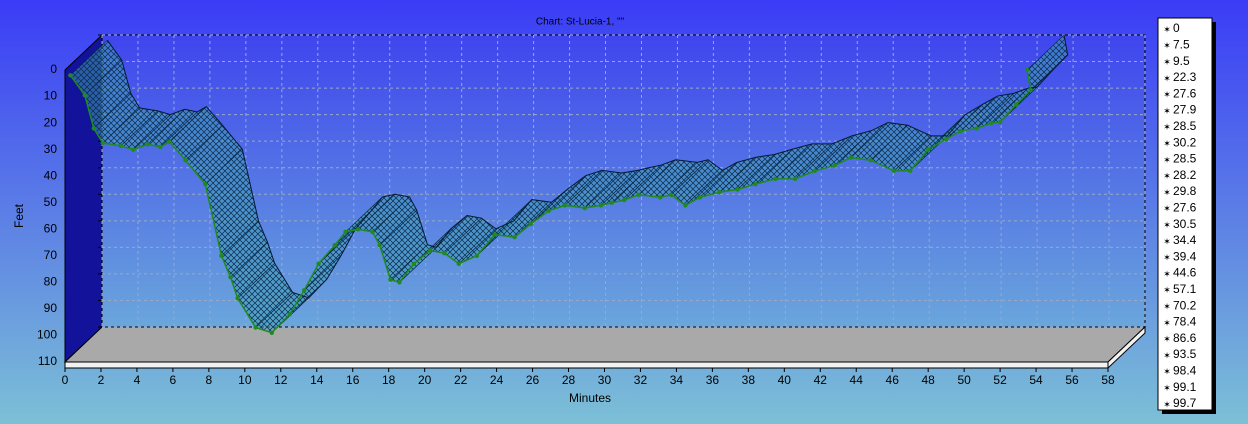  I want to click on y-tick-label: 110, so click(47, 361).